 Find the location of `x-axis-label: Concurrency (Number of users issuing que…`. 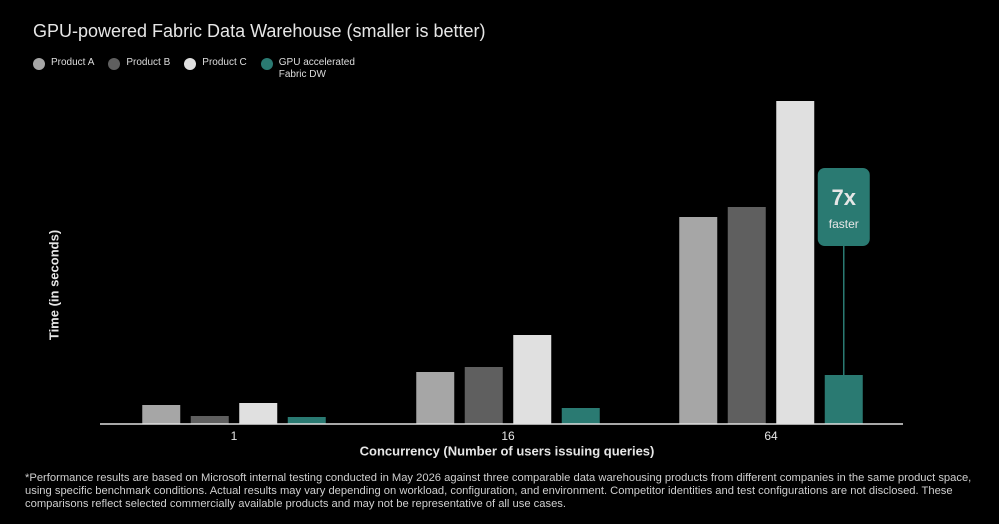

x-axis-label: Concurrency (Number of users issuing que… is located at coordinates (507, 450).